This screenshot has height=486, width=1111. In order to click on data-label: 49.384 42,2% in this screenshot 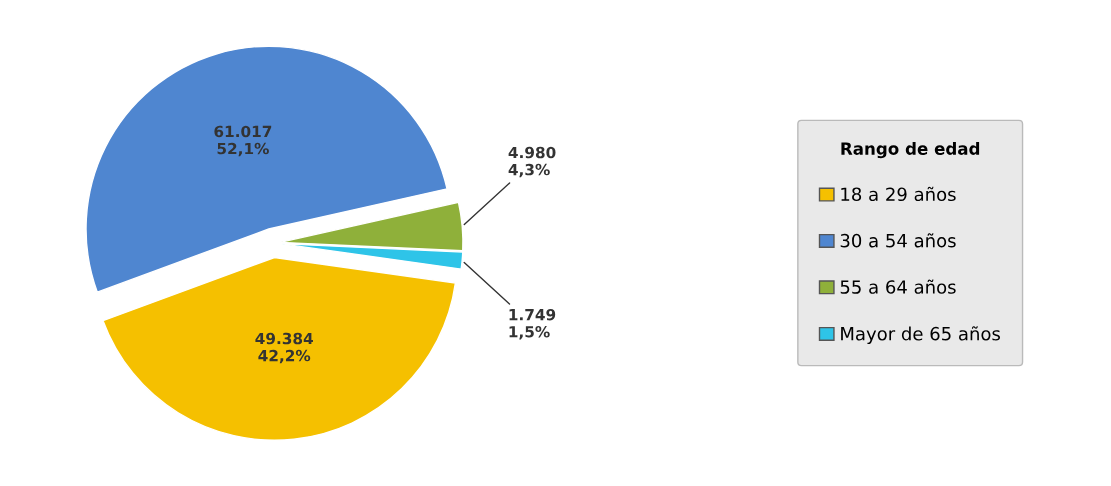, I will do `click(284, 348)`.